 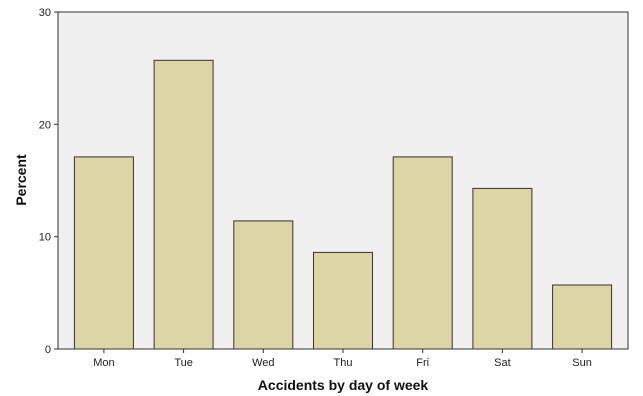 I want to click on y-axis: 0 10 20 30, so click(x=48, y=181).